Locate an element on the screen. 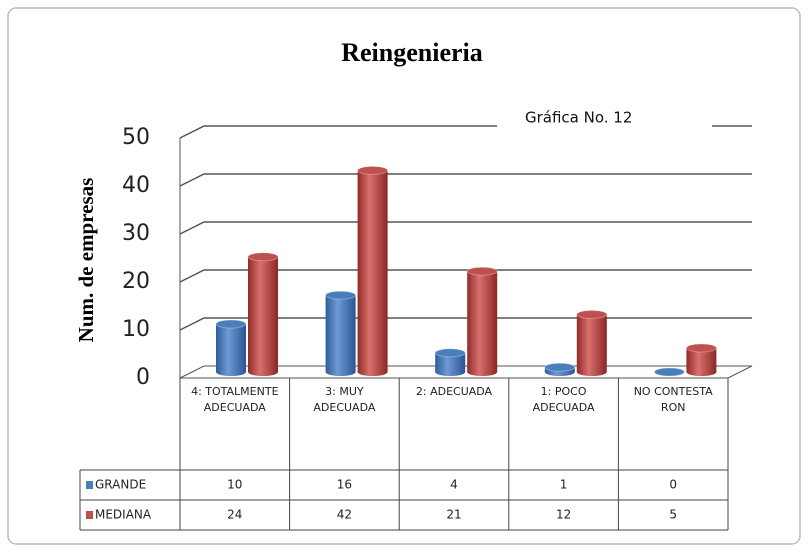 The height and width of the screenshot is (554, 810). x-tick-label: 2: ADECUADA is located at coordinates (454, 391).